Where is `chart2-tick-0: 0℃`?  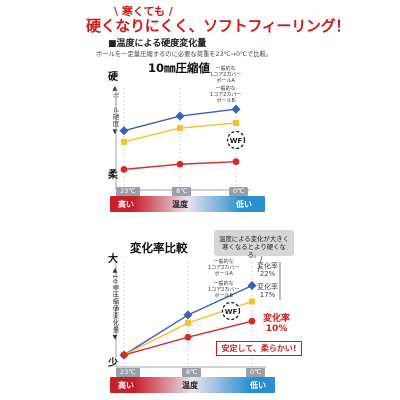
chart2-tick-0: 0℃ is located at coordinates (256, 372).